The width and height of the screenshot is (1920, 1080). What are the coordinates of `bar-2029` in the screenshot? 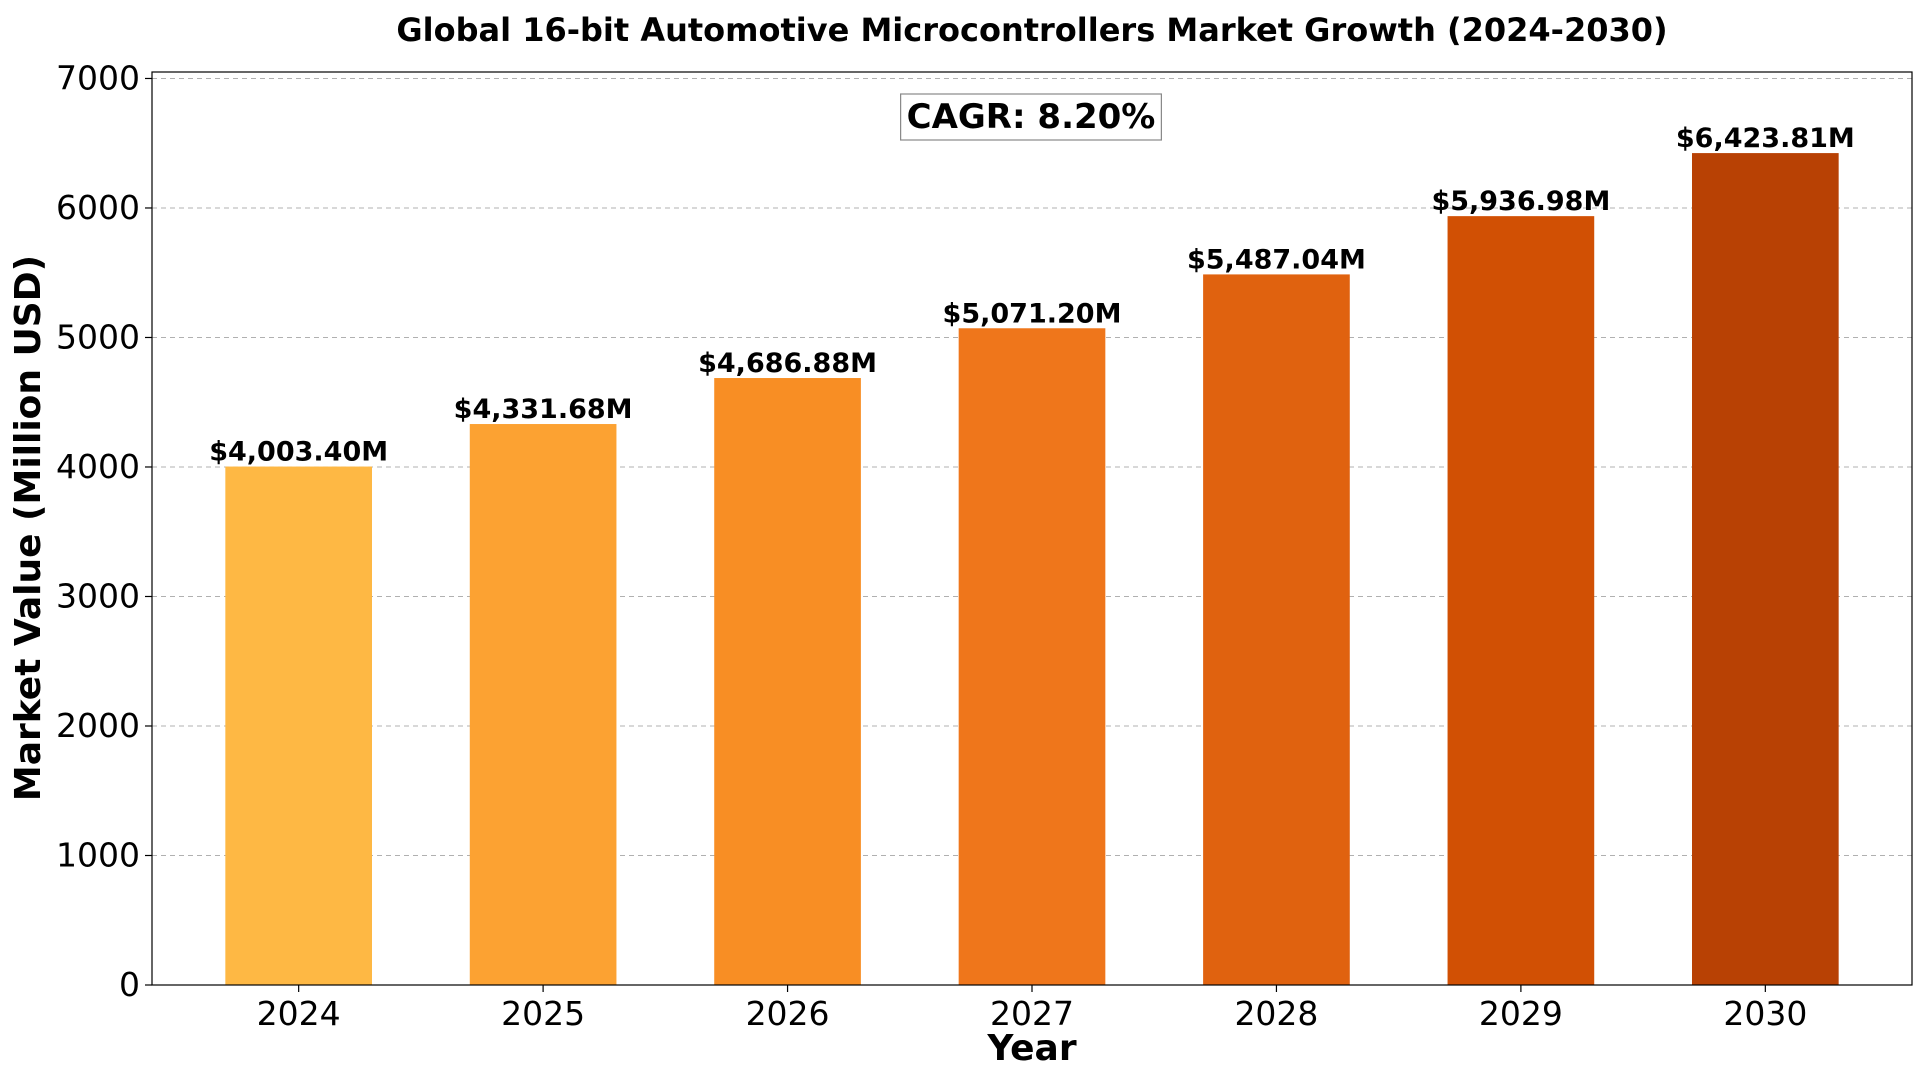 It's located at (1521, 601).